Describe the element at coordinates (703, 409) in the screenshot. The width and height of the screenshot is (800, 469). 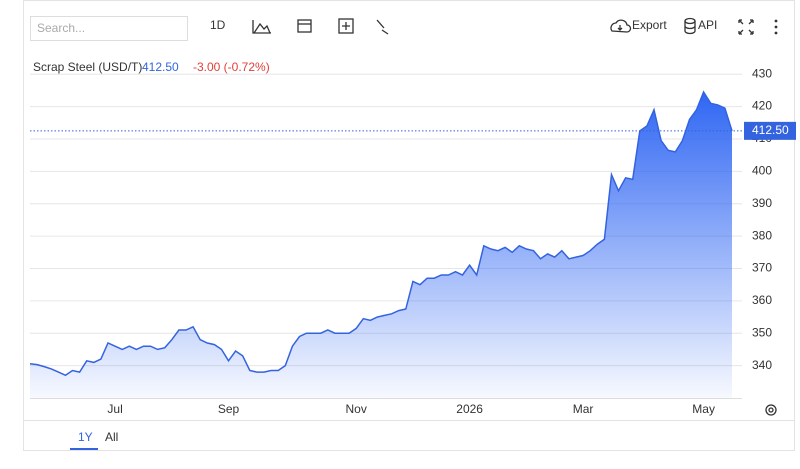
I see `x-tick-label: May` at that location.